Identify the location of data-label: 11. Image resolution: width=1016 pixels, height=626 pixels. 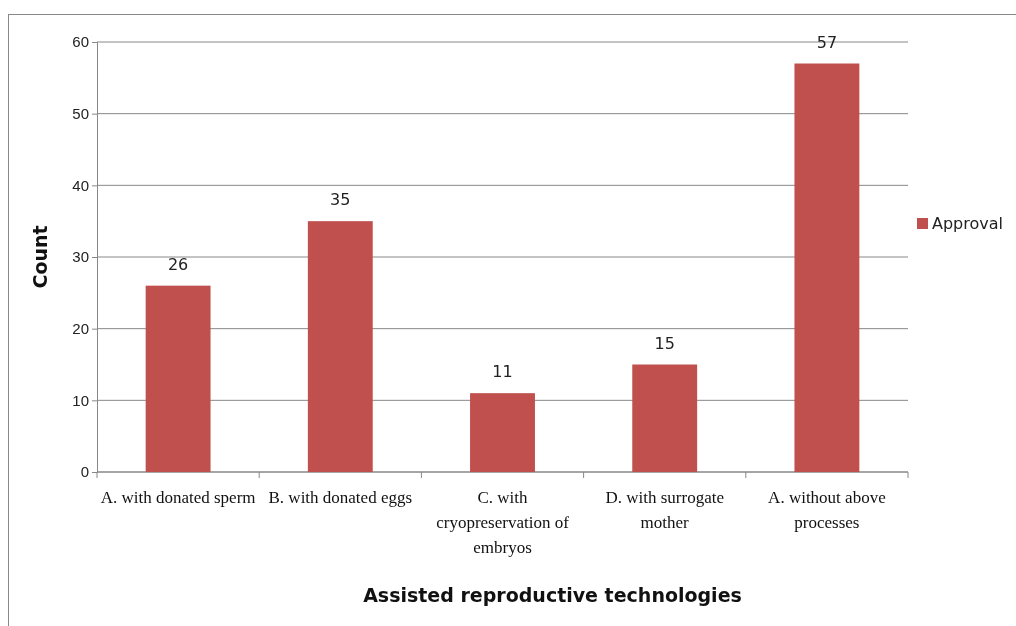
(502, 372).